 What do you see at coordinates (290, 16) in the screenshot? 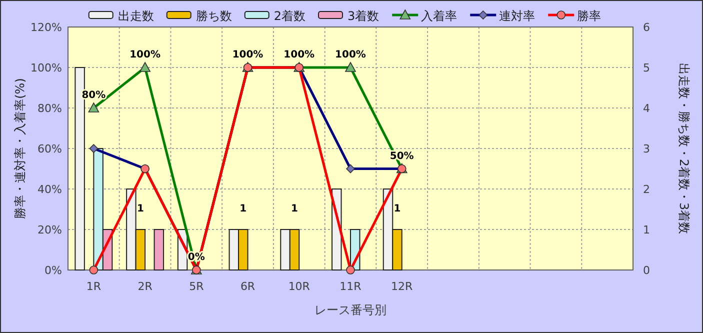
I see `legend-label: 2着数` at bounding box center [290, 16].